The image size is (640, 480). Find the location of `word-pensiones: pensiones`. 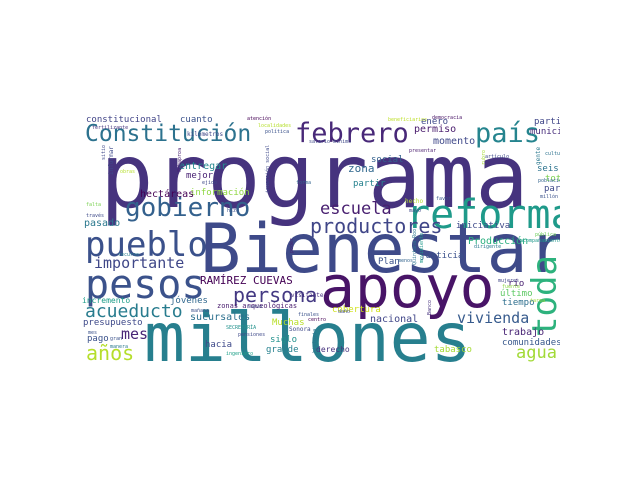

word-pensiones: pensiones is located at coordinates (252, 335).